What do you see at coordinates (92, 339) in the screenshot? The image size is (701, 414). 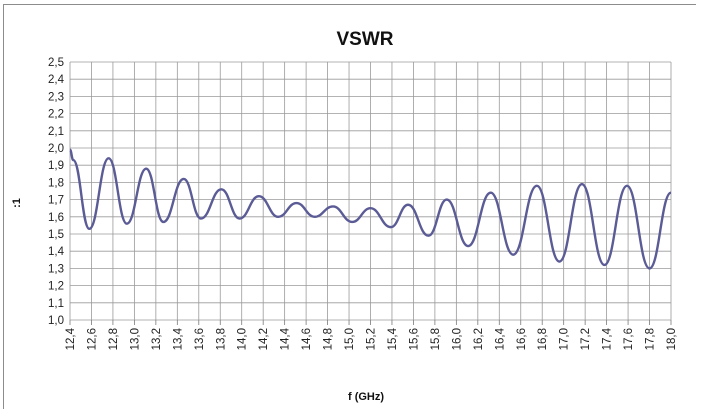 I see `x-tick-label: 12,6` at bounding box center [92, 339].